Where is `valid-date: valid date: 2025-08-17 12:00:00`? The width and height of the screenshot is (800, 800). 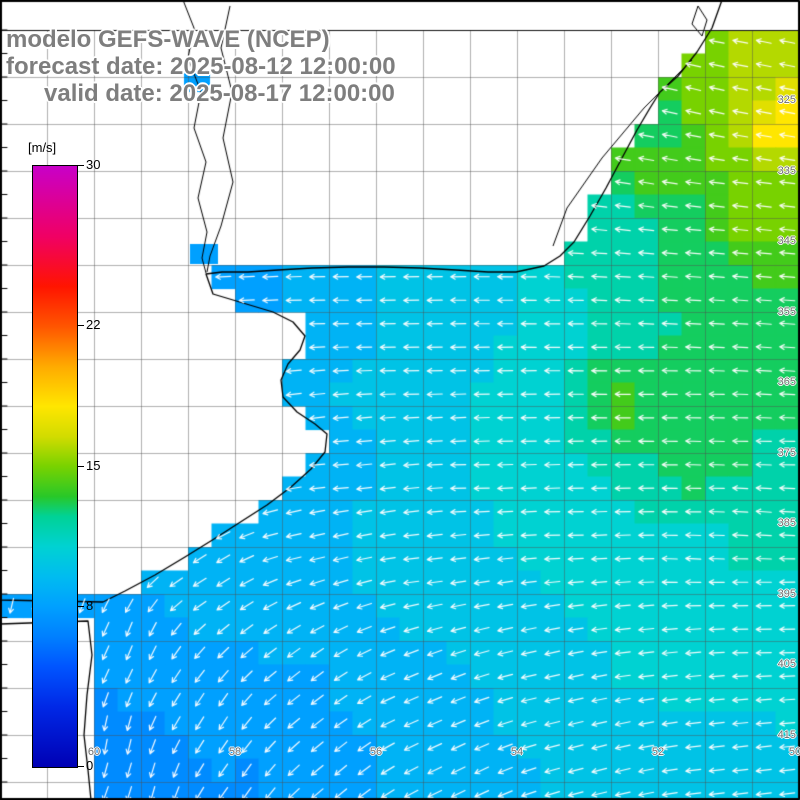 valid-date: valid date: 2025-08-17 12:00:00 is located at coordinates (219, 93).